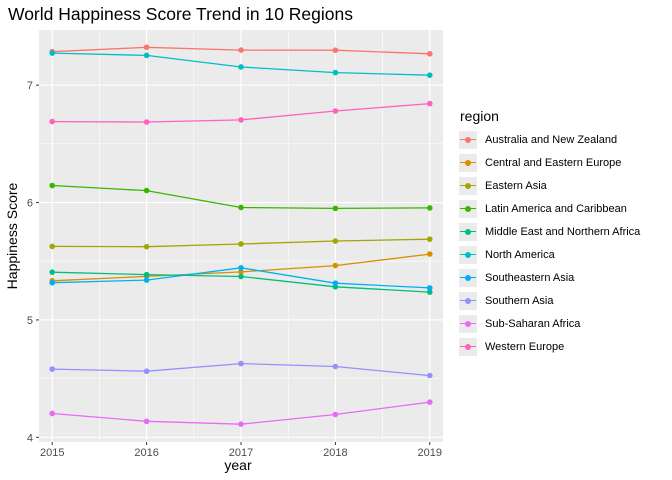  Describe the element at coordinates (430, 453) in the screenshot. I see `x-tick-label: 2019` at that location.